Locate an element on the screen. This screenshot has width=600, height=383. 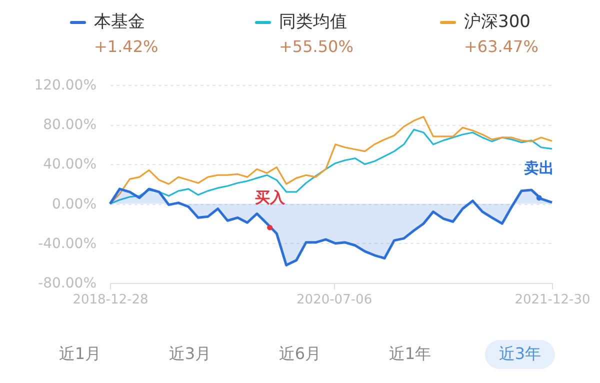
text: +55.50% is located at coordinates (316, 46).